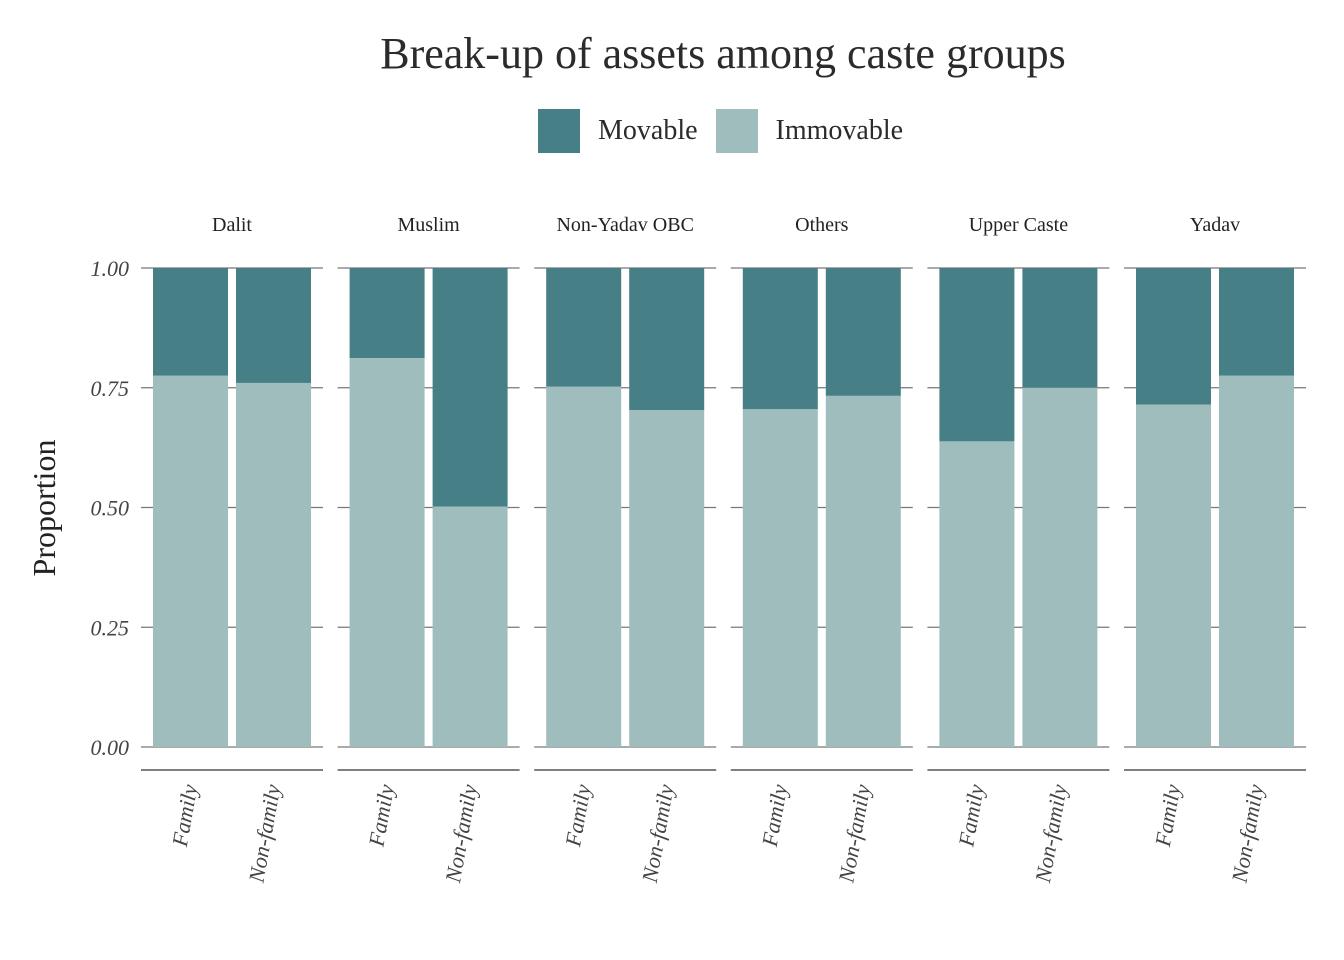  Describe the element at coordinates (232, 225) in the screenshot. I see `facet-label-dalit: Dalit` at that location.